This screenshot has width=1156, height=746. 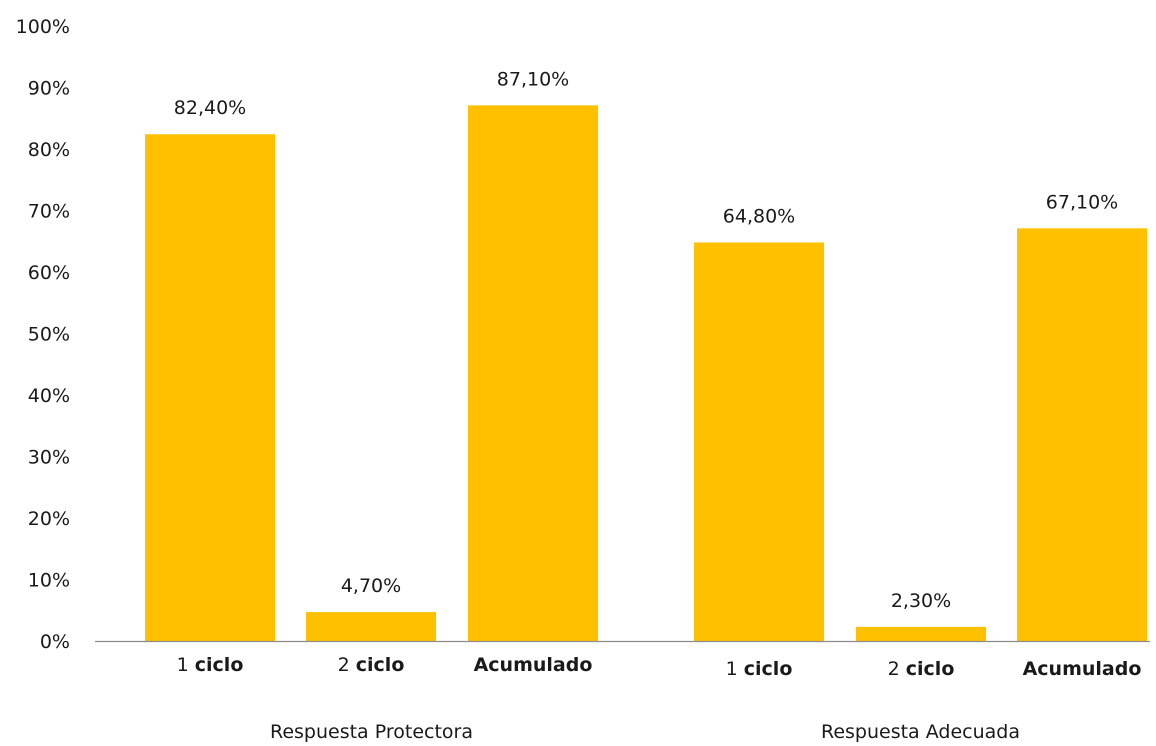 What do you see at coordinates (43, 27) in the screenshot?
I see `y-tick-label: 100%` at bounding box center [43, 27].